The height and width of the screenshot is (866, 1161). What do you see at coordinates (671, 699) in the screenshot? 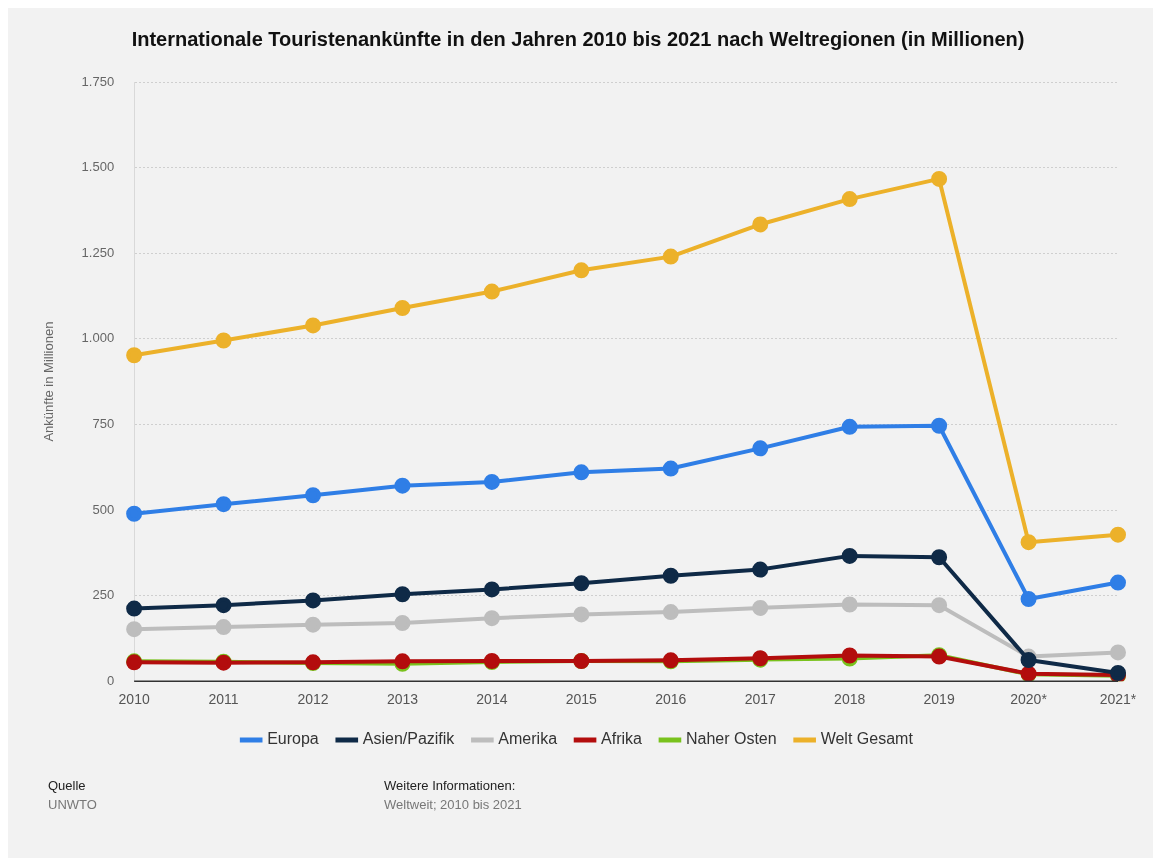
I see `x-tick-label: 2016` at bounding box center [671, 699].